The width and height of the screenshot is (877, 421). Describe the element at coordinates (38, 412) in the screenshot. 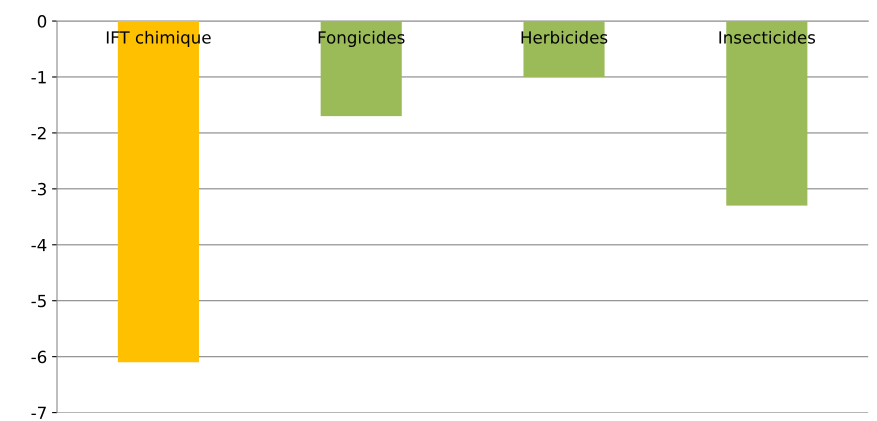

I see `y-tick-label: -7` at that location.